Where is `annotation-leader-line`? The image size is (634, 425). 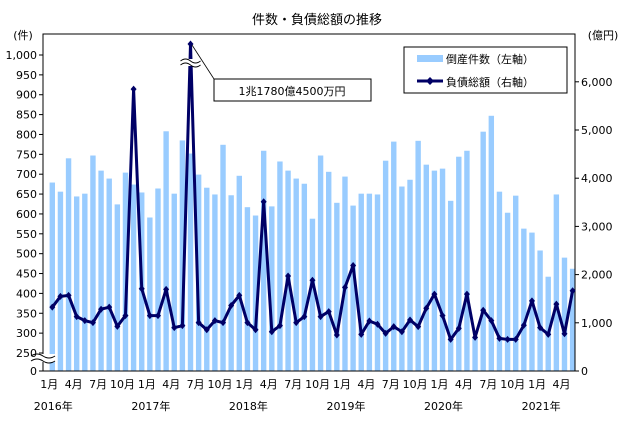
annotation-leader-line is located at coordinates (203, 62).